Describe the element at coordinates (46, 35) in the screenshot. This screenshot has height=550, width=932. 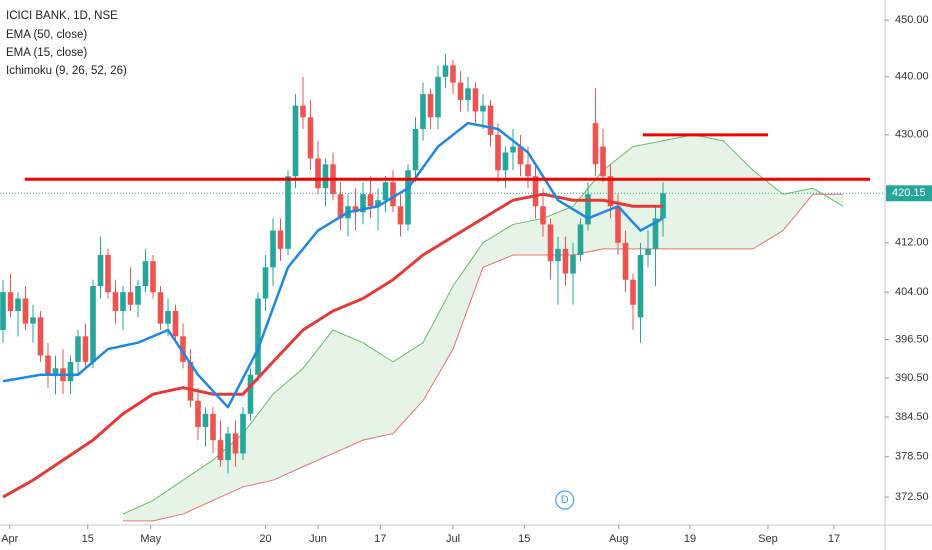
I see `legend-entry: EMA (50, close)` at that location.